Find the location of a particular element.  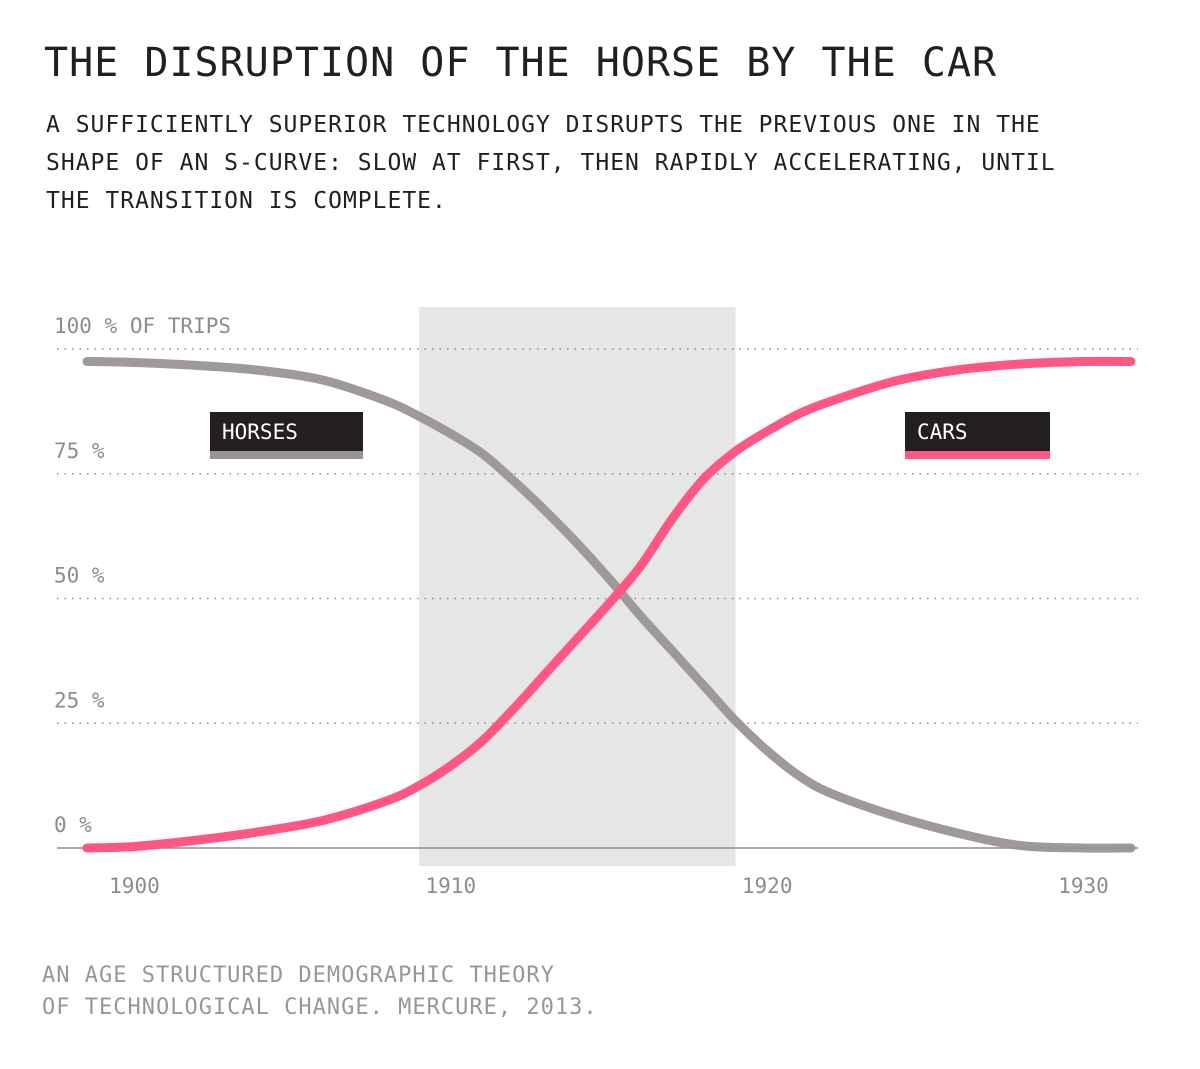

series-label-cars-bg is located at coordinates (977, 431).